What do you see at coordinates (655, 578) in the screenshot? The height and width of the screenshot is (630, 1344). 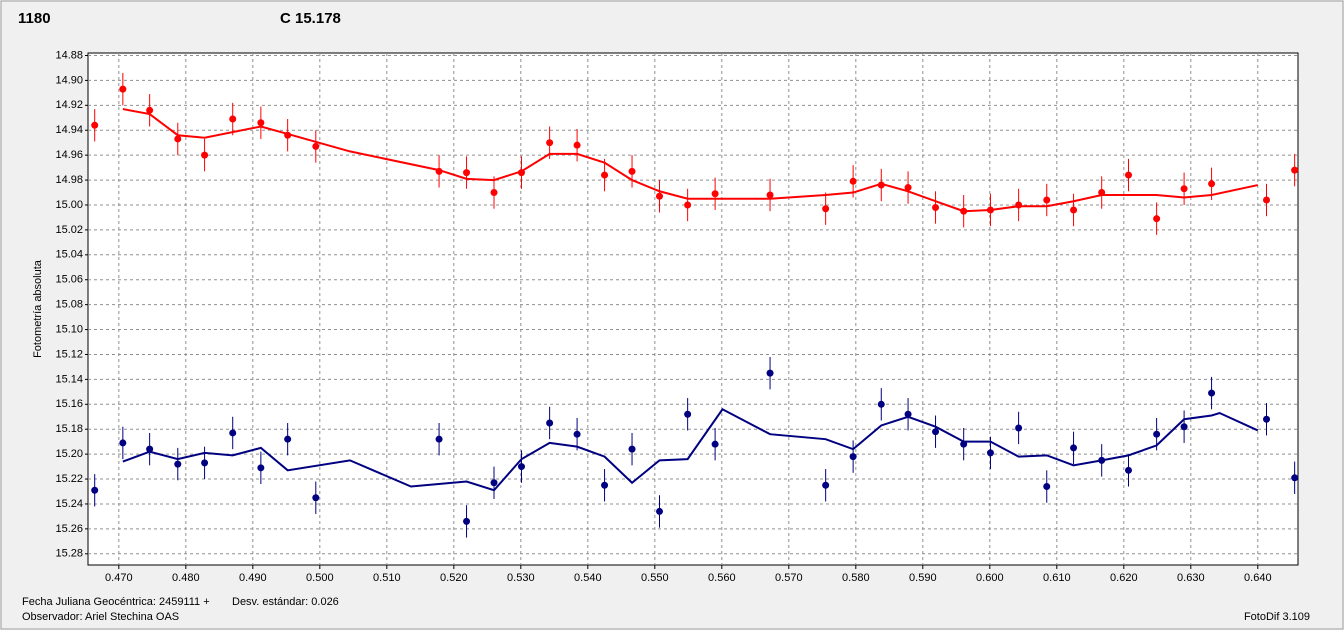 I see `x-tick-label: 0.550` at bounding box center [655, 578].